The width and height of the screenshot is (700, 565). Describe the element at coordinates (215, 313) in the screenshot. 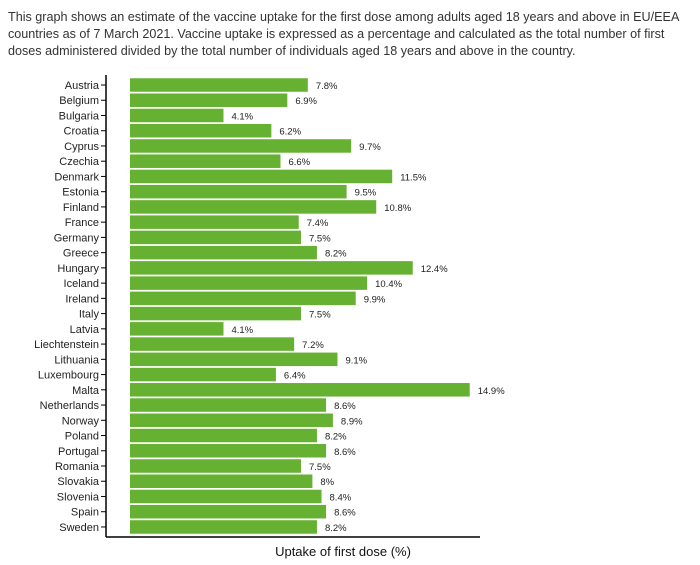

I see `bar-italy` at that location.